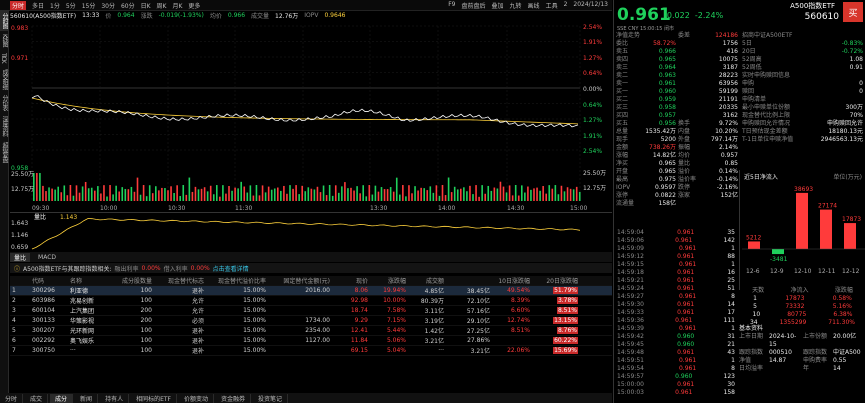 Image resolution: width=865 pixels, height=403 pixels. Describe the element at coordinates (677, 15) in the screenshot. I see `change-abs: -0.022` at that location.